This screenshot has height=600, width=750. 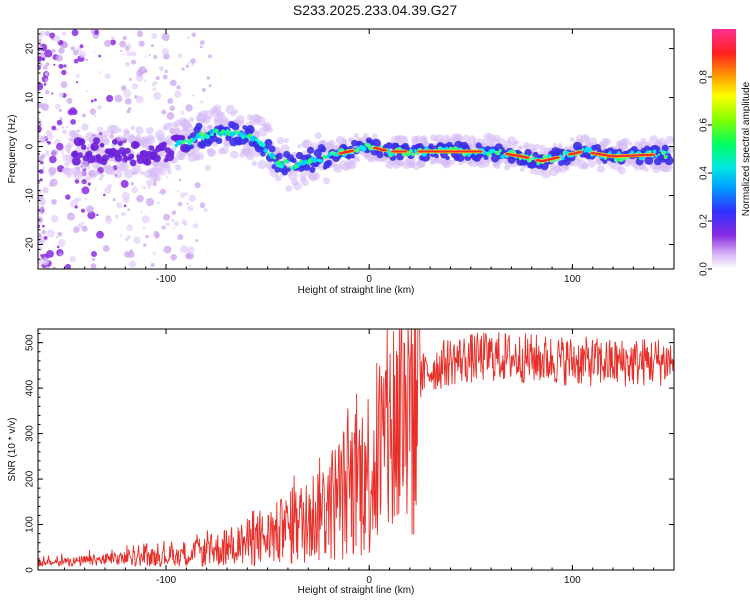 I want to click on y-tick-label: 400, so click(x=30, y=387).